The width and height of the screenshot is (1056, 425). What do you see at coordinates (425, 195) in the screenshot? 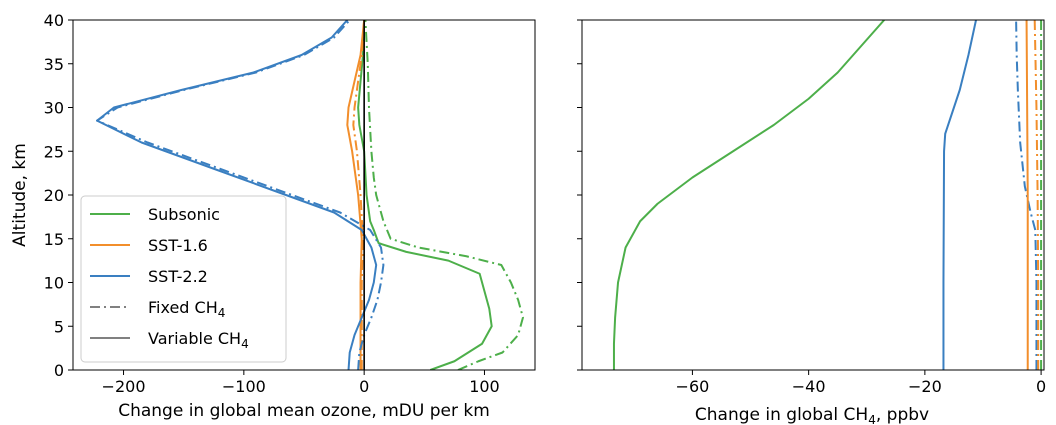
I see `ozone-series-subsonic-variable` at bounding box center [425, 195].